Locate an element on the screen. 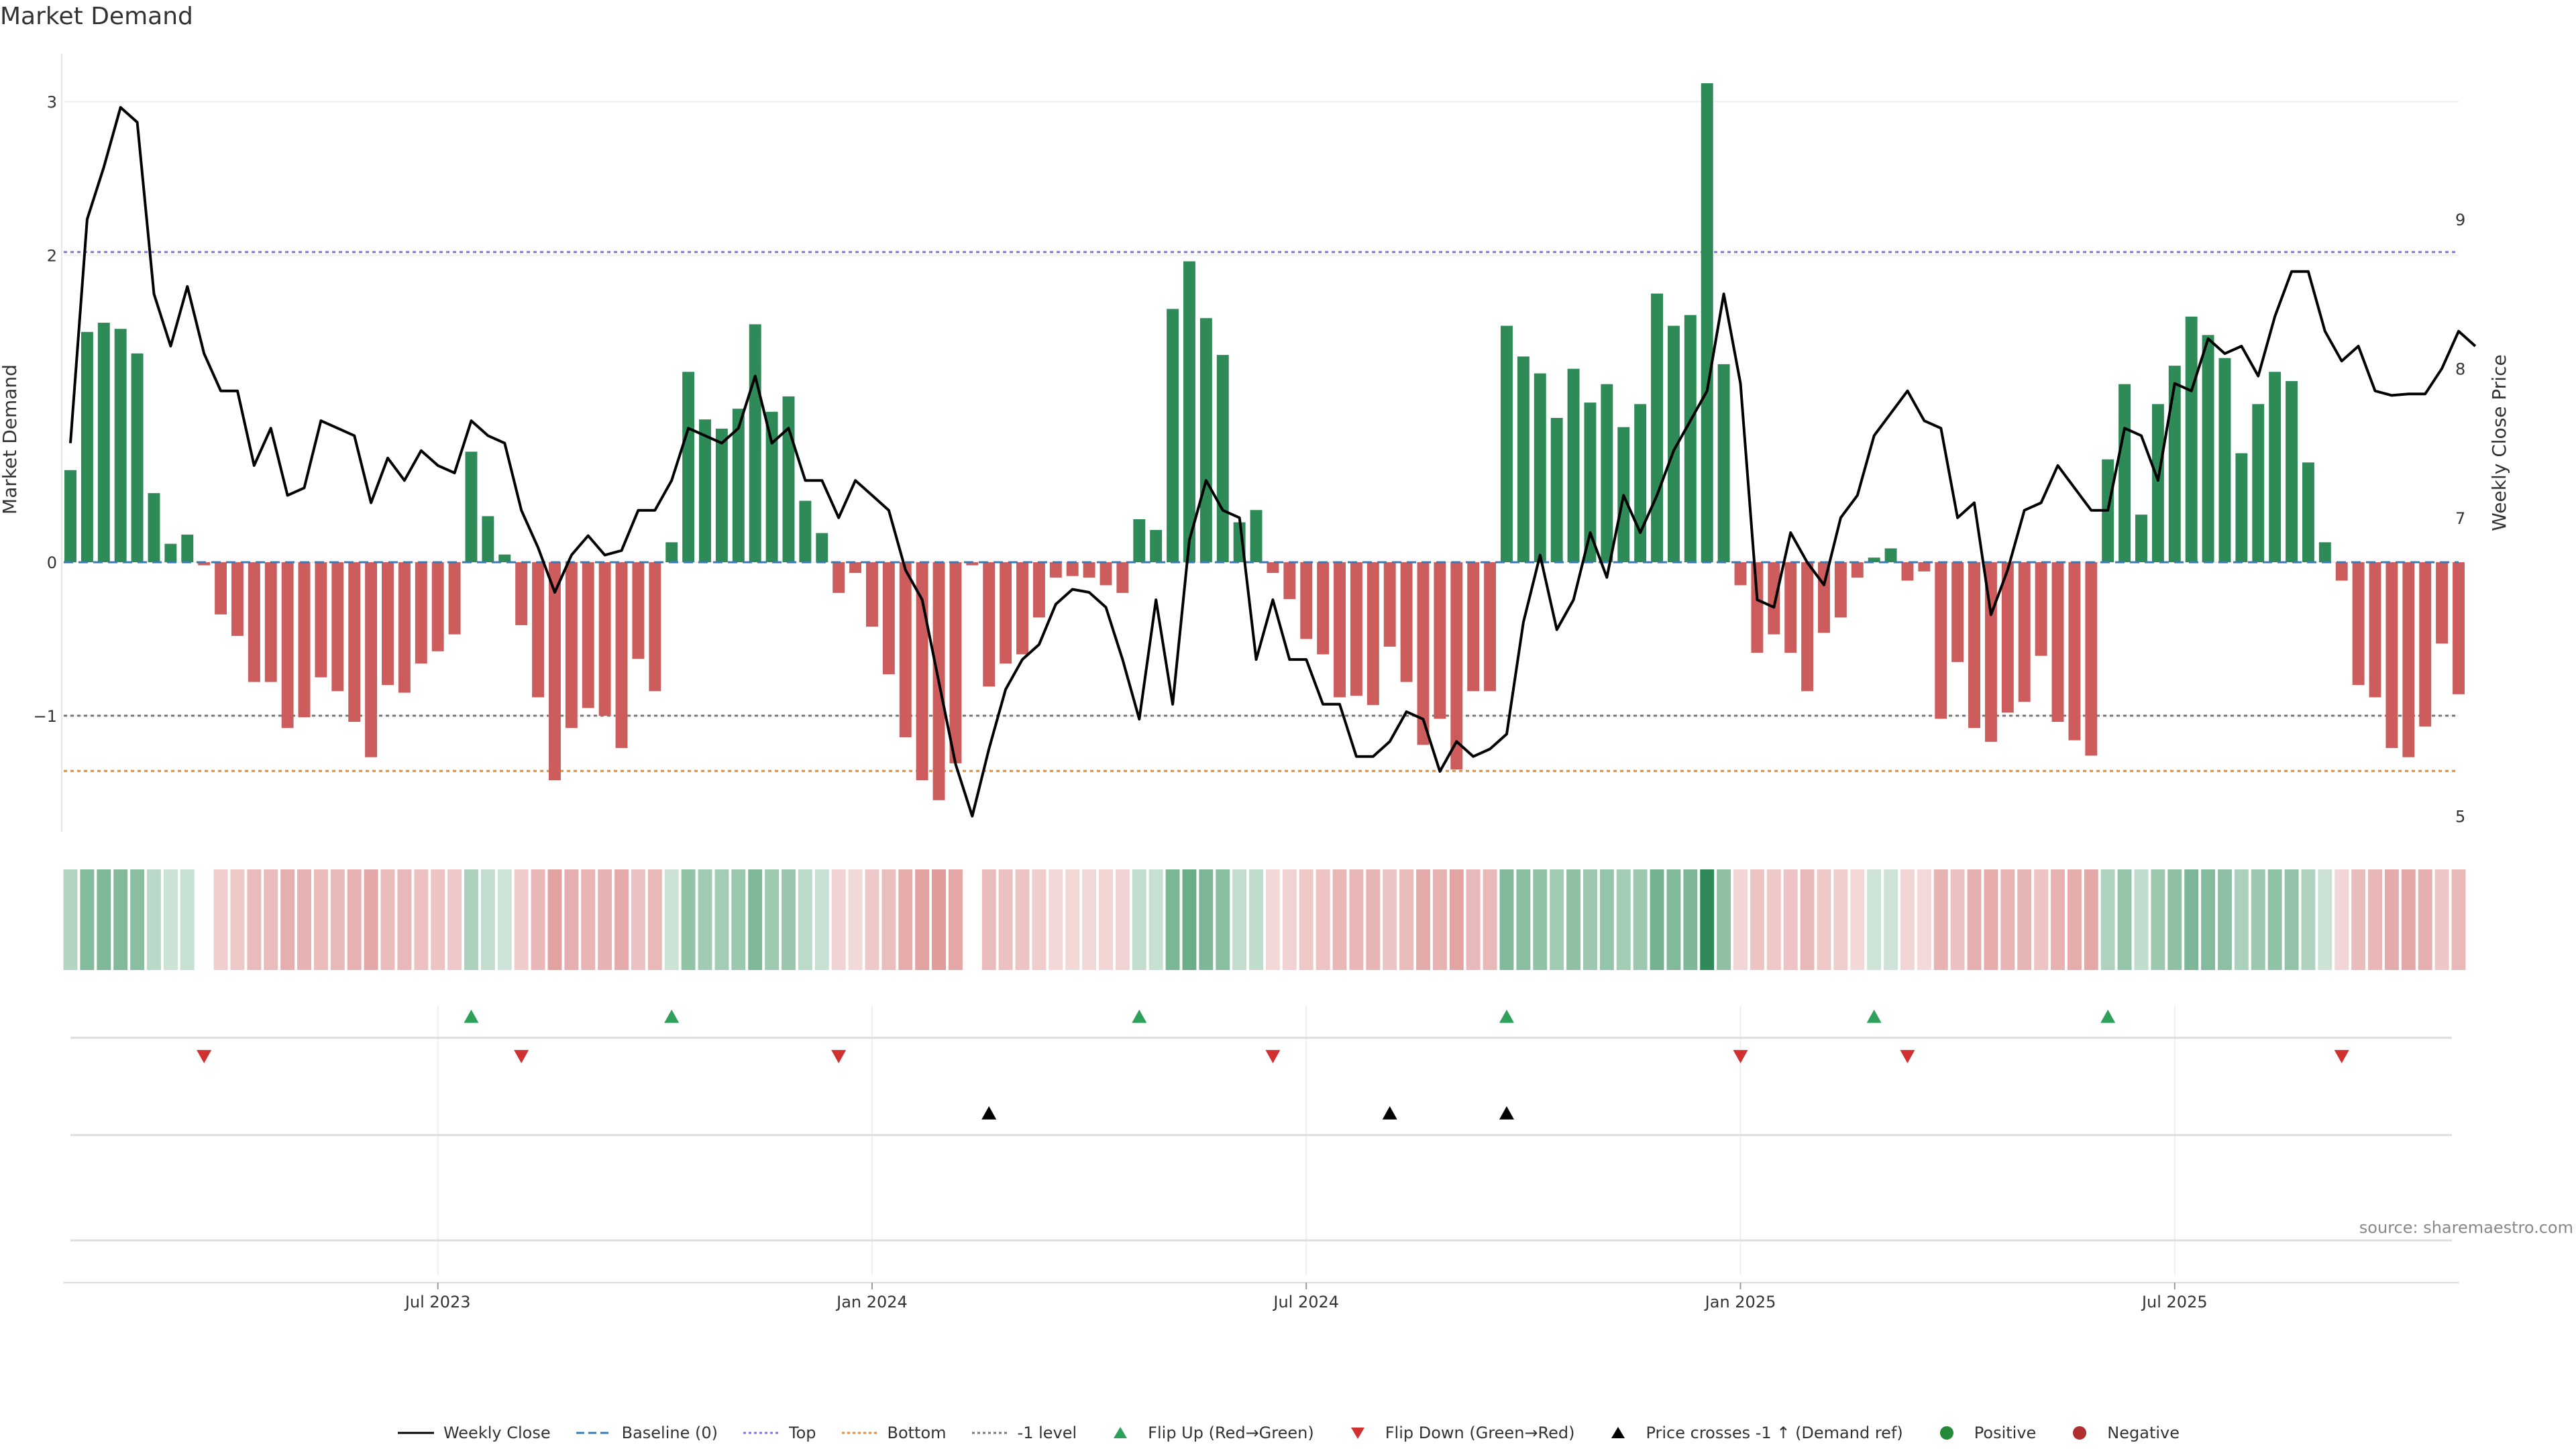 This screenshot has width=2576, height=1449. y2-axis-title: Weekly Close Price is located at coordinates (2499, 442).